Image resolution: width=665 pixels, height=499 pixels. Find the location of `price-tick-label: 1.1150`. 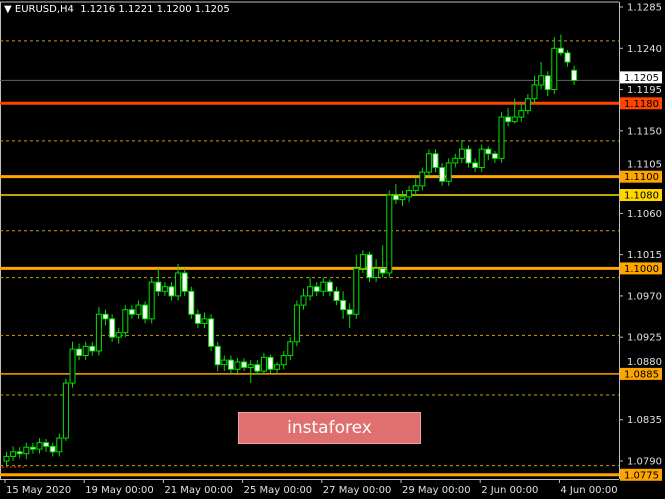

price-tick-label: 1.1150 is located at coordinates (644, 131).